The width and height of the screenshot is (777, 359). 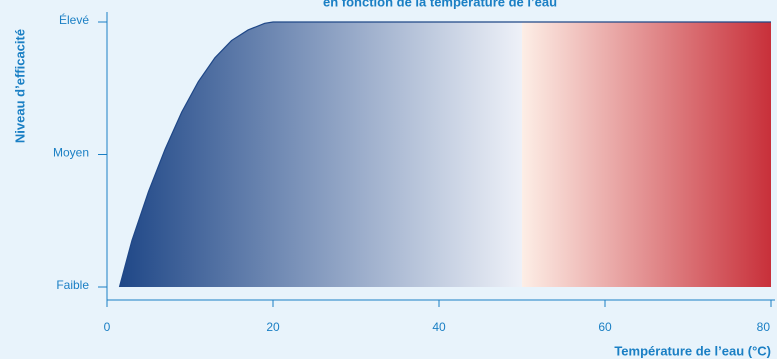 What do you see at coordinates (439, 327) in the screenshot?
I see `x-tick-label: 40` at bounding box center [439, 327].